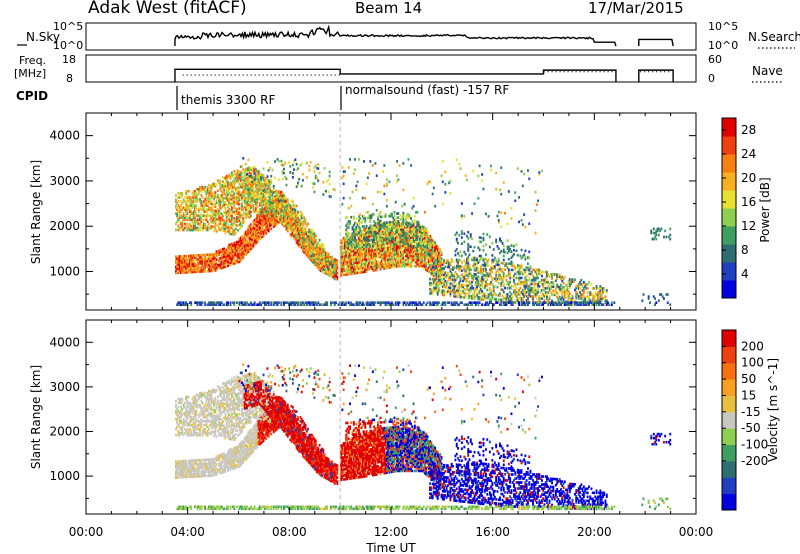 This screenshot has height=554, width=800. I want to click on power-cell-1938, so click(240, 225).